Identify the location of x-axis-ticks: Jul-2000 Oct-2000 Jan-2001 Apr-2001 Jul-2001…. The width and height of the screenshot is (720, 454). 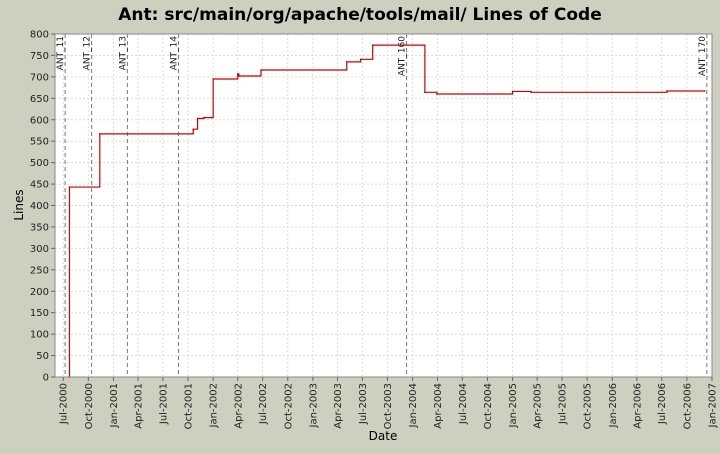
(389, 403).